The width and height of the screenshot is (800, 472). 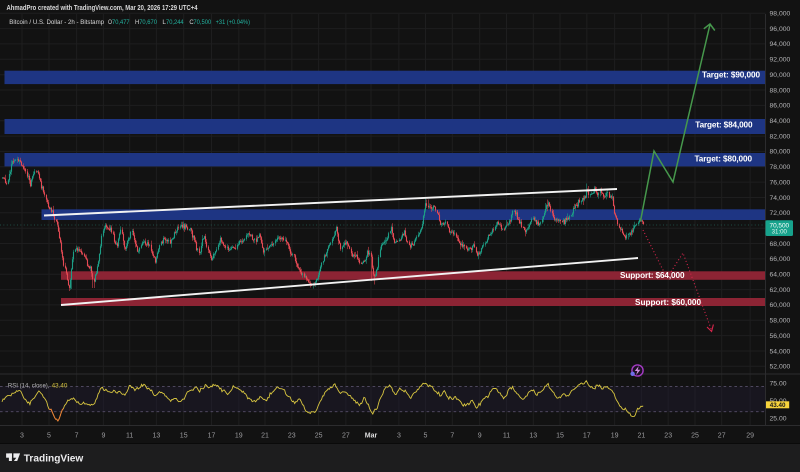 What do you see at coordinates (56, 22) in the screenshot?
I see `svg-text:Bitcoin / U.S. Dollar - 2h - B: Bitcoin / U.S. Dollar - 2h - Bitstamp` at bounding box center [56, 22].